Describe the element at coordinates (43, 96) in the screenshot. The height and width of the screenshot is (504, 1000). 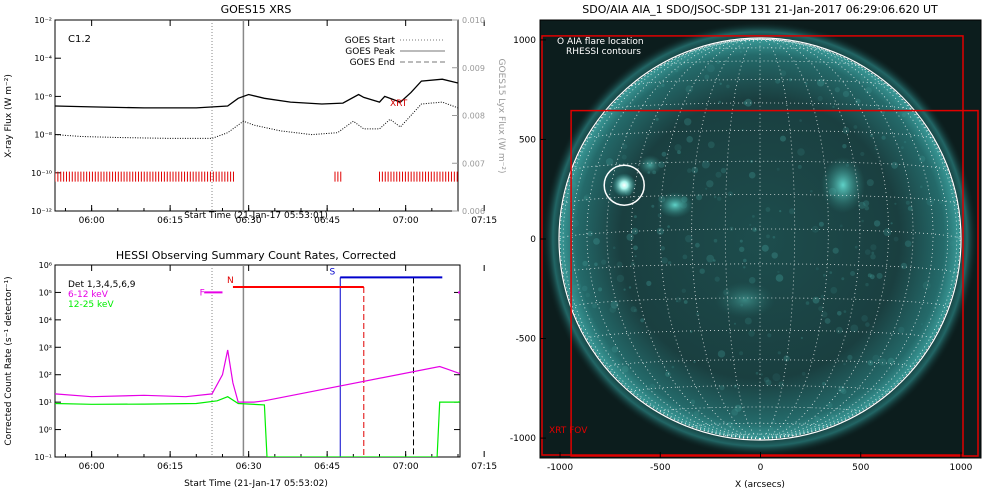
I see `goes-y-tick-label: 10⁻⁶` at that location.